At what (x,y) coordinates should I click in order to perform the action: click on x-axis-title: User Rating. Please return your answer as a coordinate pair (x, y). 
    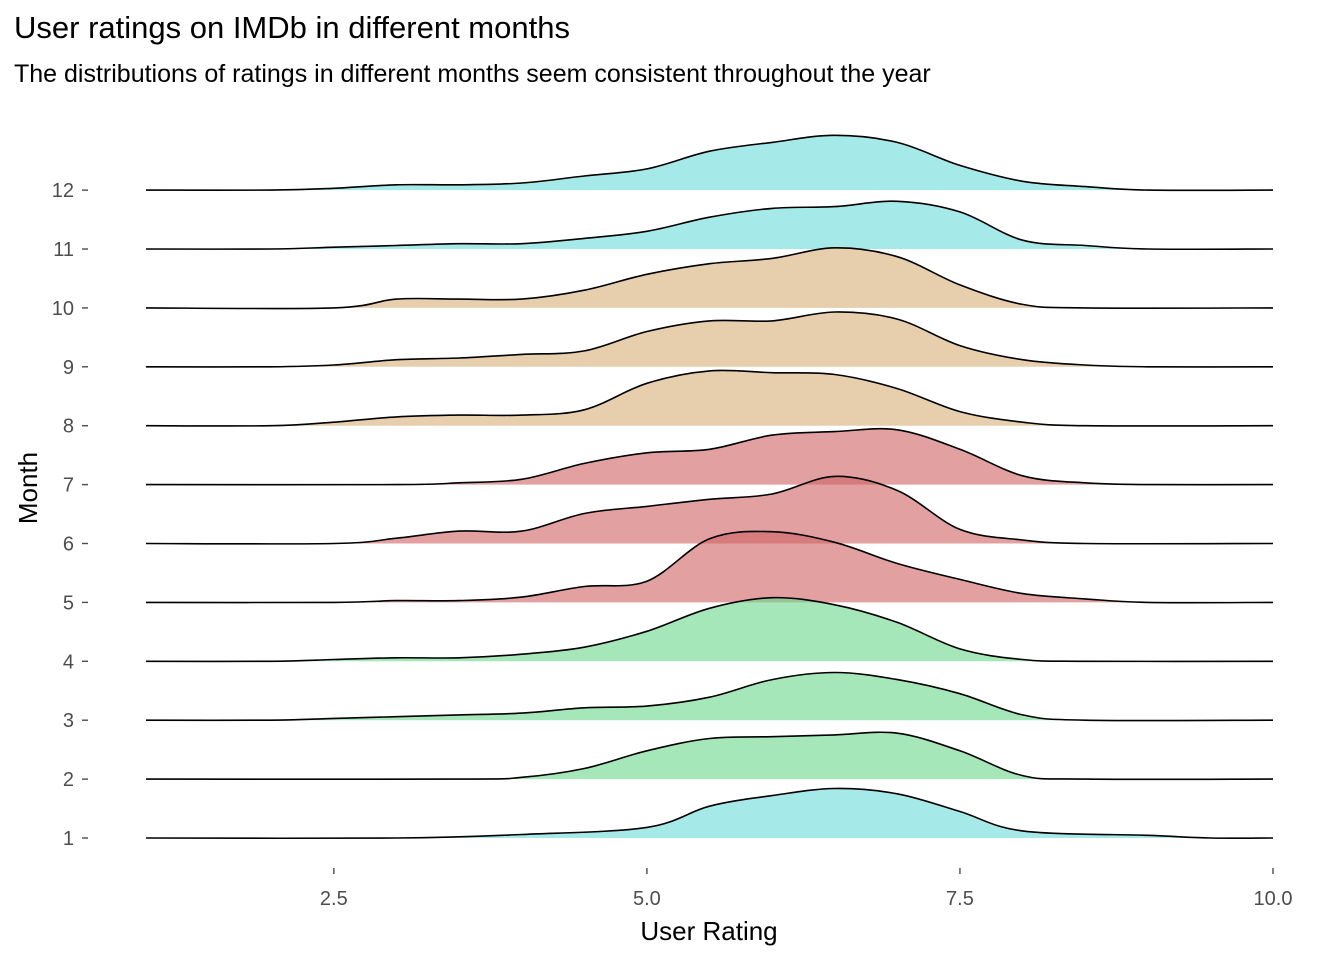
    Looking at the image, I should click on (708, 931).